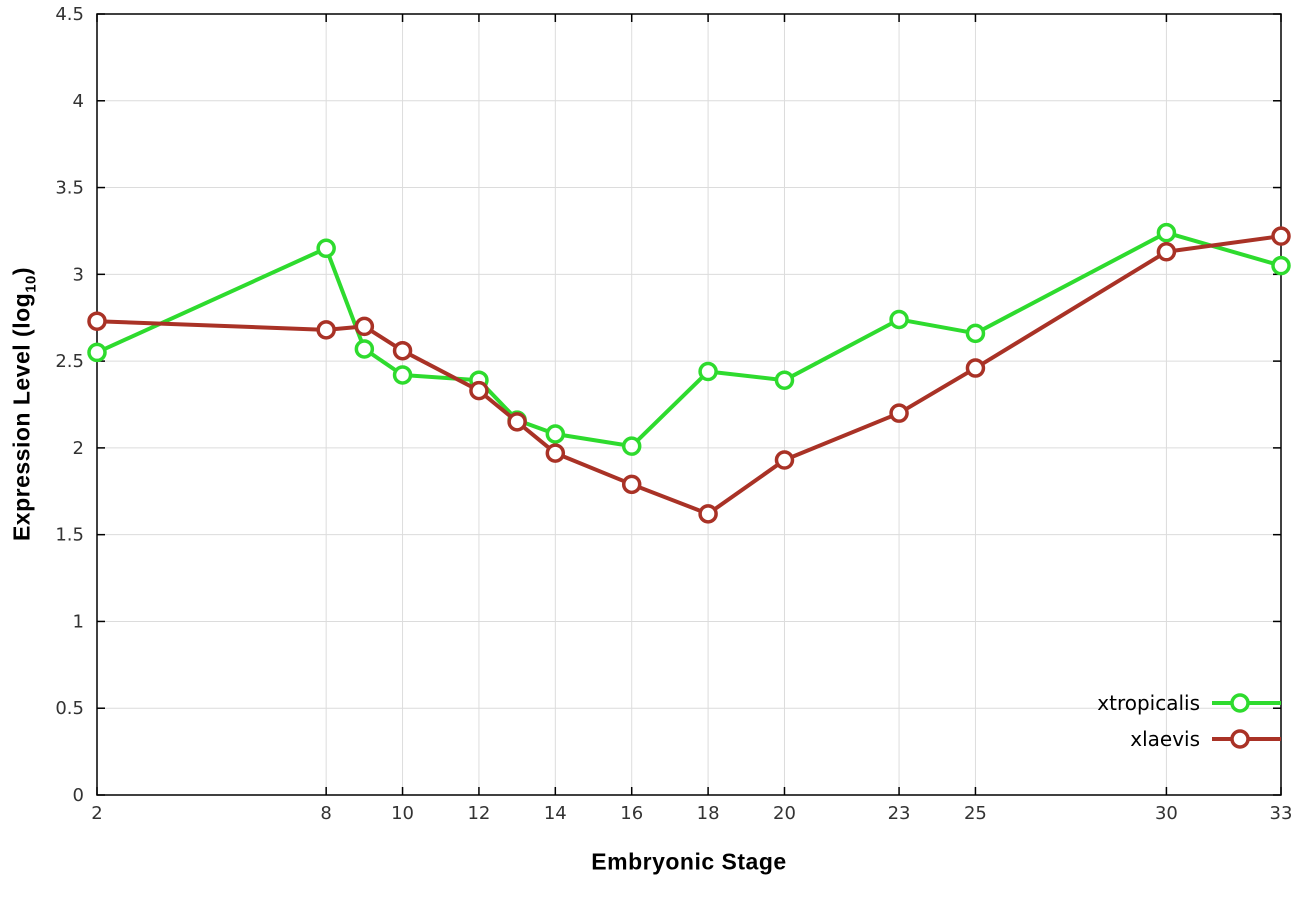 The width and height of the screenshot is (1296, 907). What do you see at coordinates (1148, 703) in the screenshot?
I see `legend-label-xtropicalis: xtropicalis` at bounding box center [1148, 703].